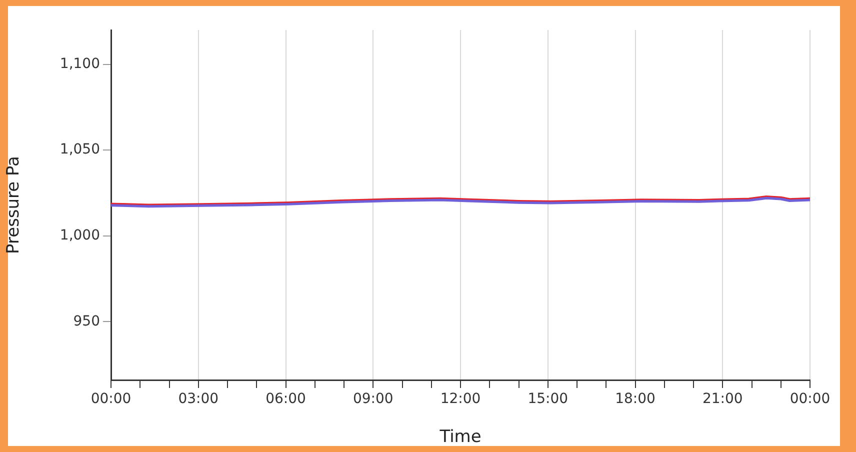 The image size is (856, 452). I want to click on y-axis-title: Pressure Pa, so click(14, 205).